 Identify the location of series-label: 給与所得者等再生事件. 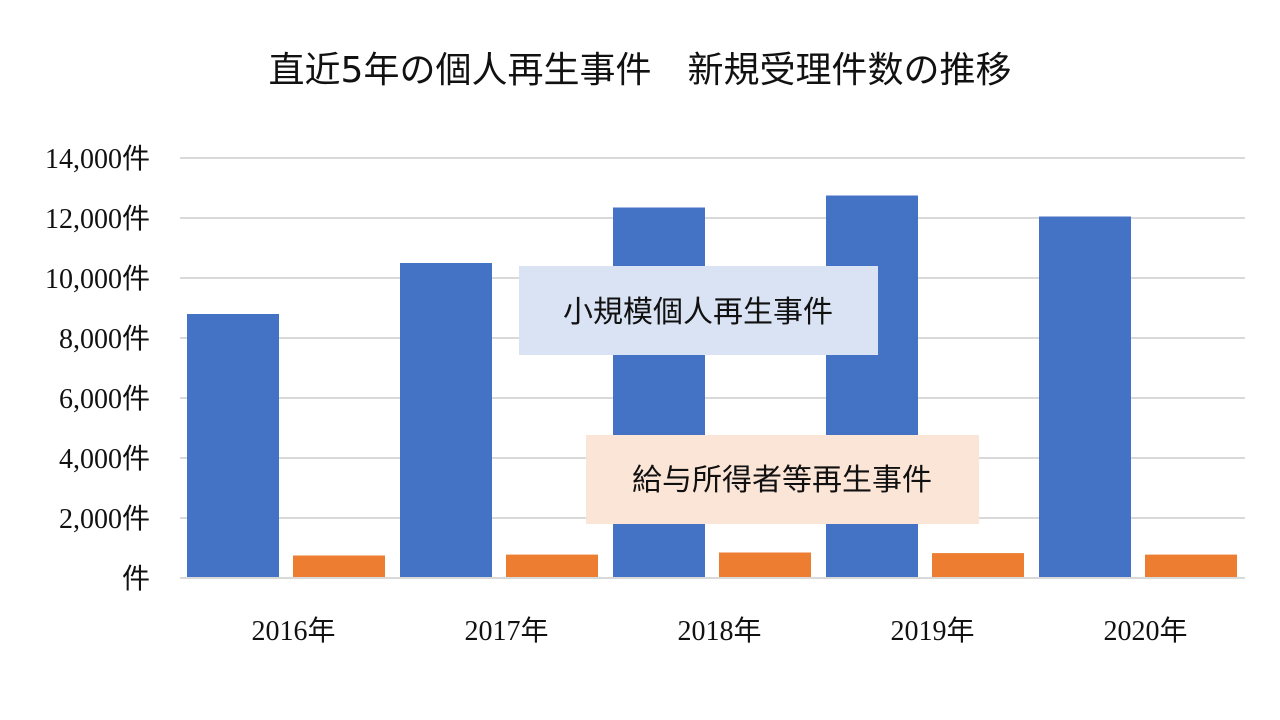
(782, 480).